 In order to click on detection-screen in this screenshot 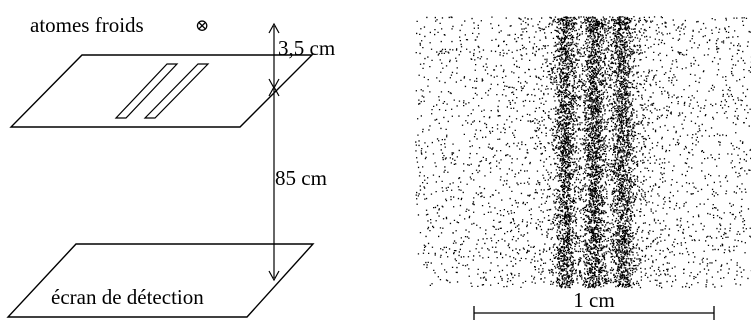, I will do `click(160, 280)`.